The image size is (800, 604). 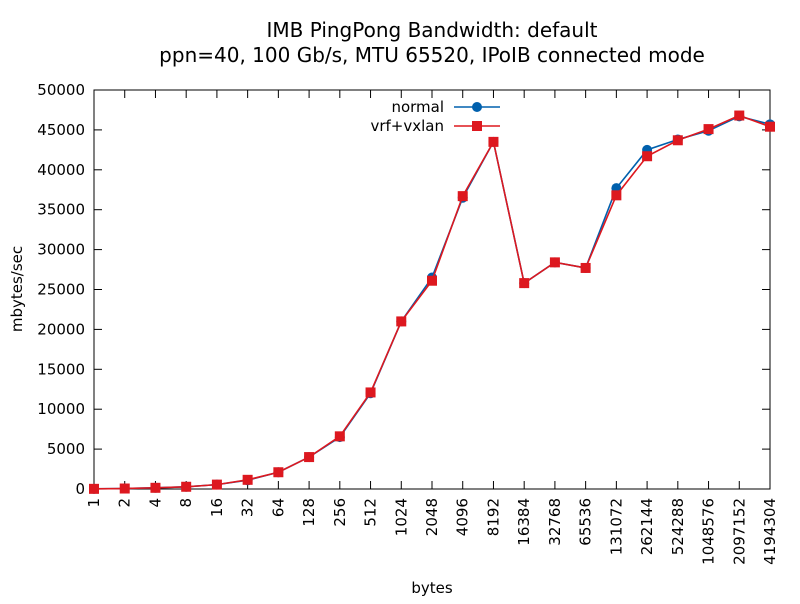 I want to click on x-tick-label: 16, so click(x=217, y=507).